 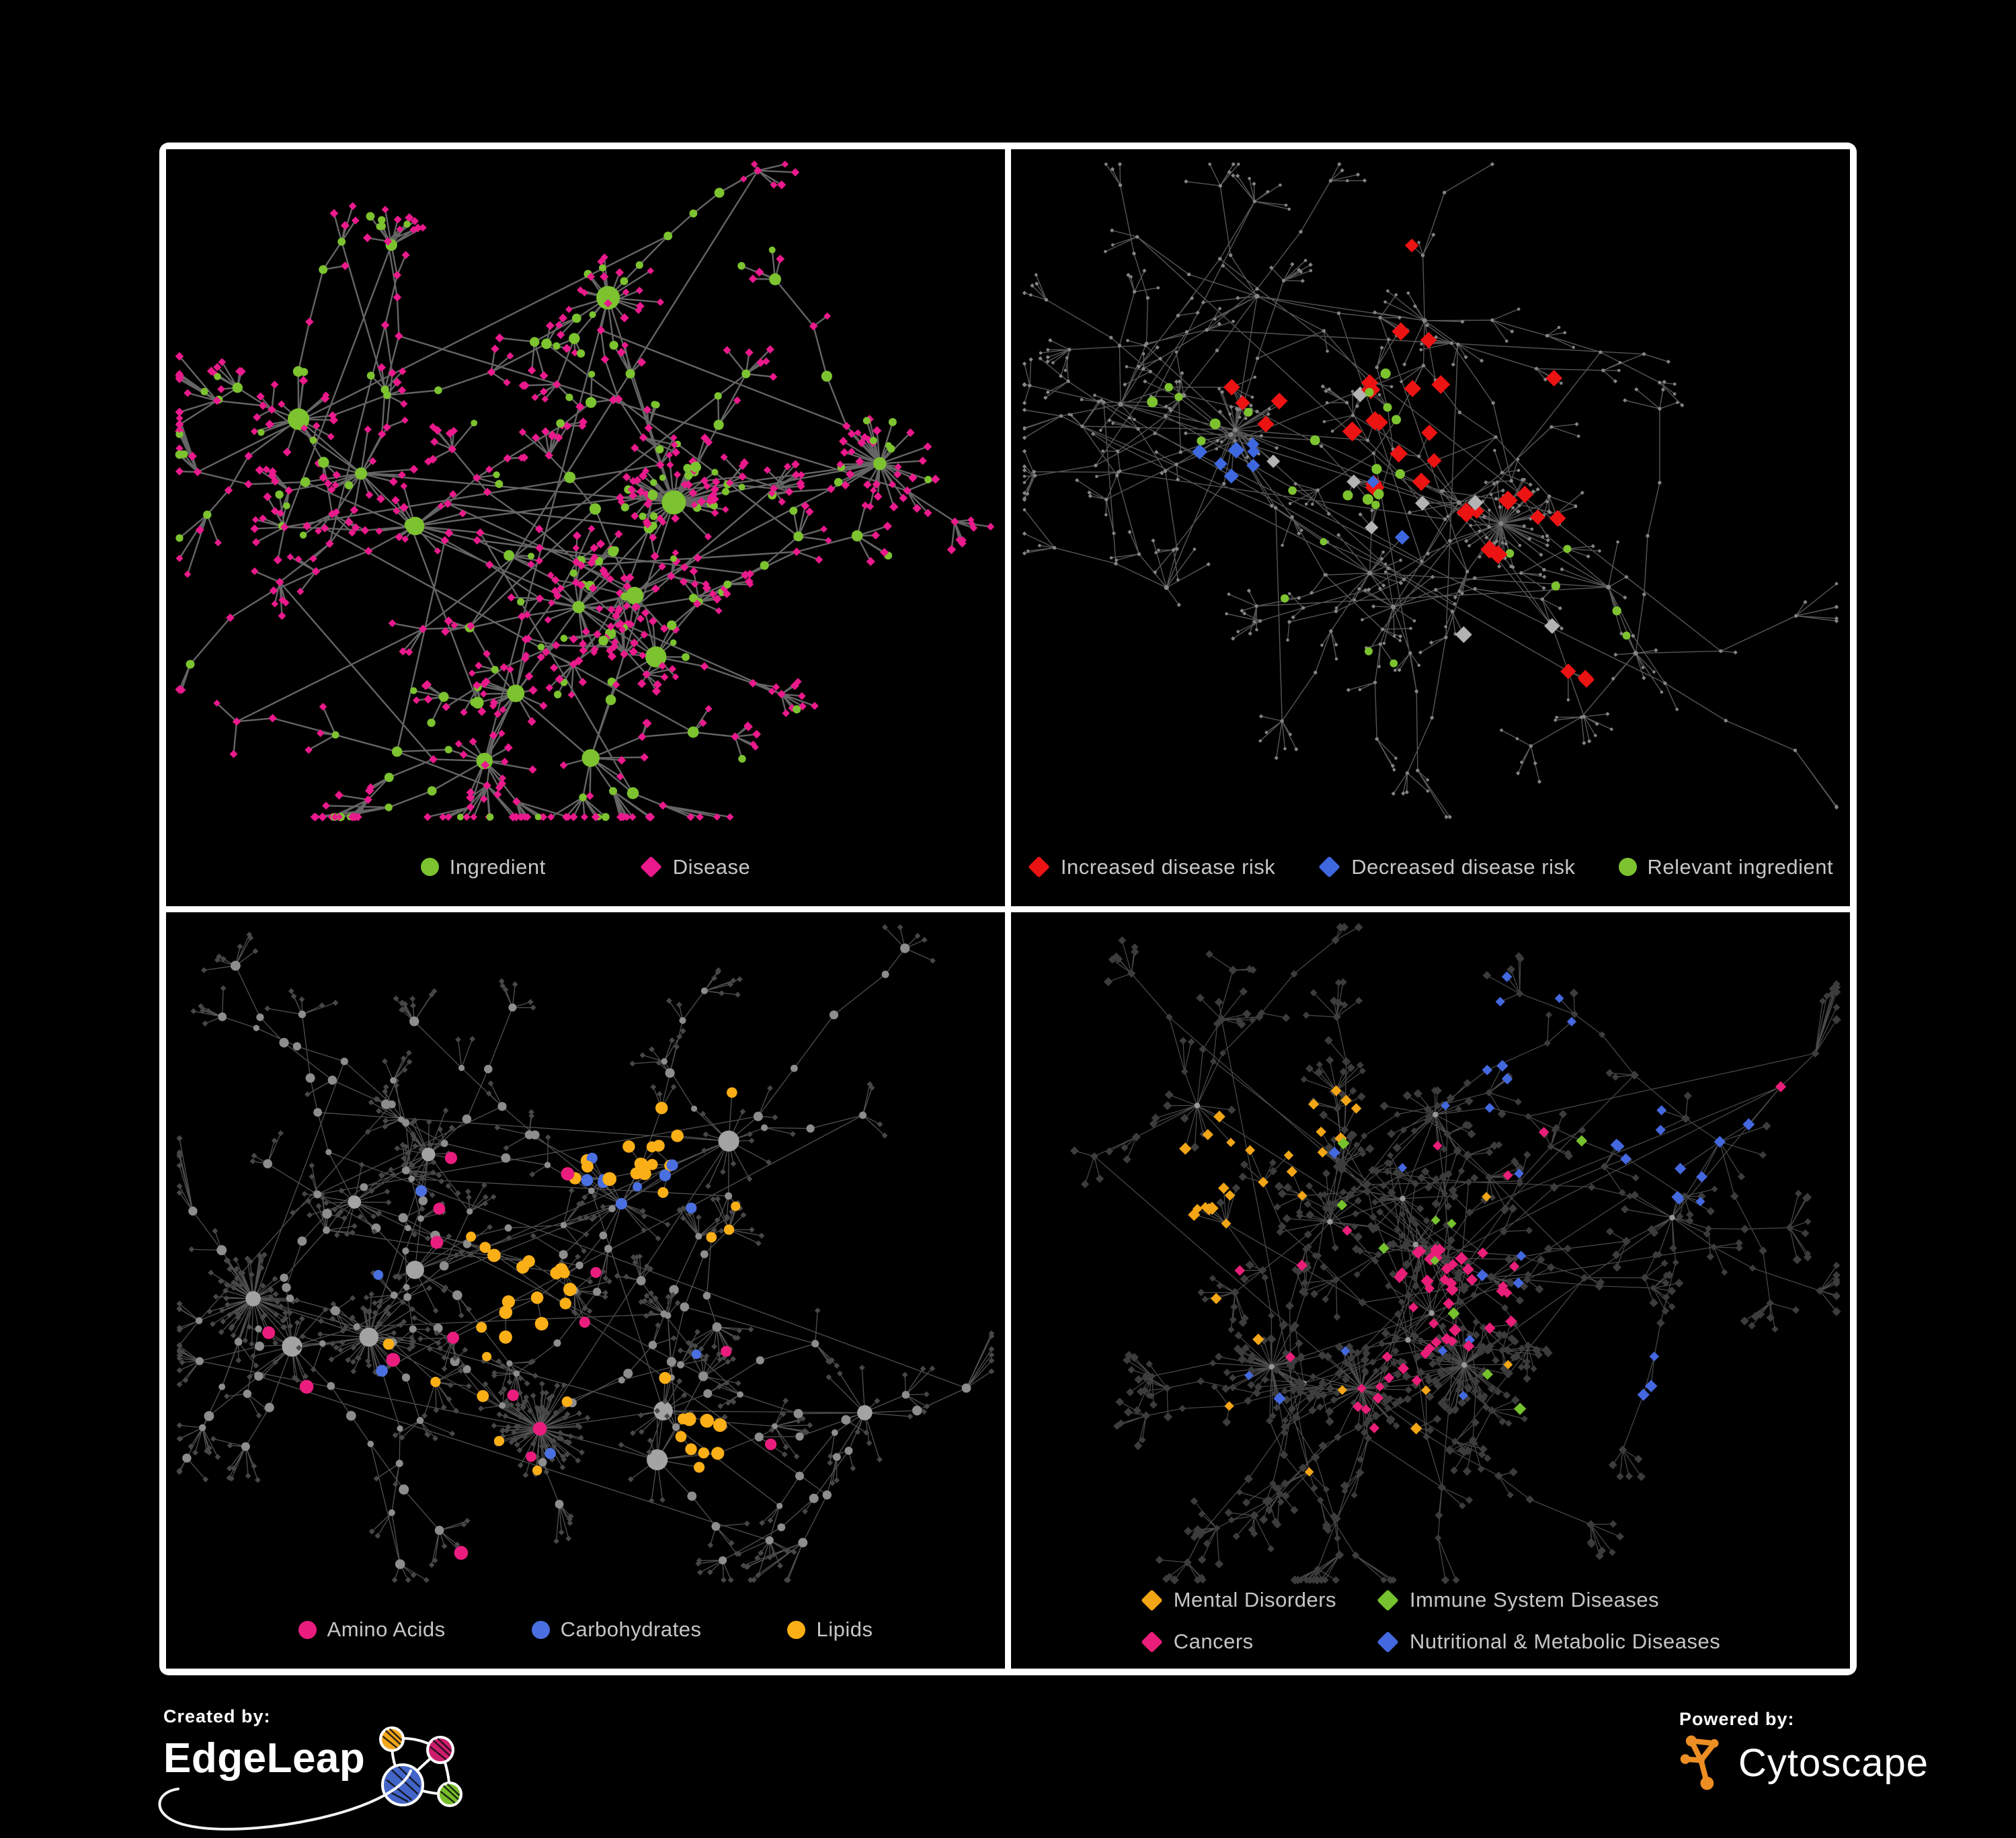 I want to click on legend-item: Mental Disorders, so click(x=1238, y=1600).